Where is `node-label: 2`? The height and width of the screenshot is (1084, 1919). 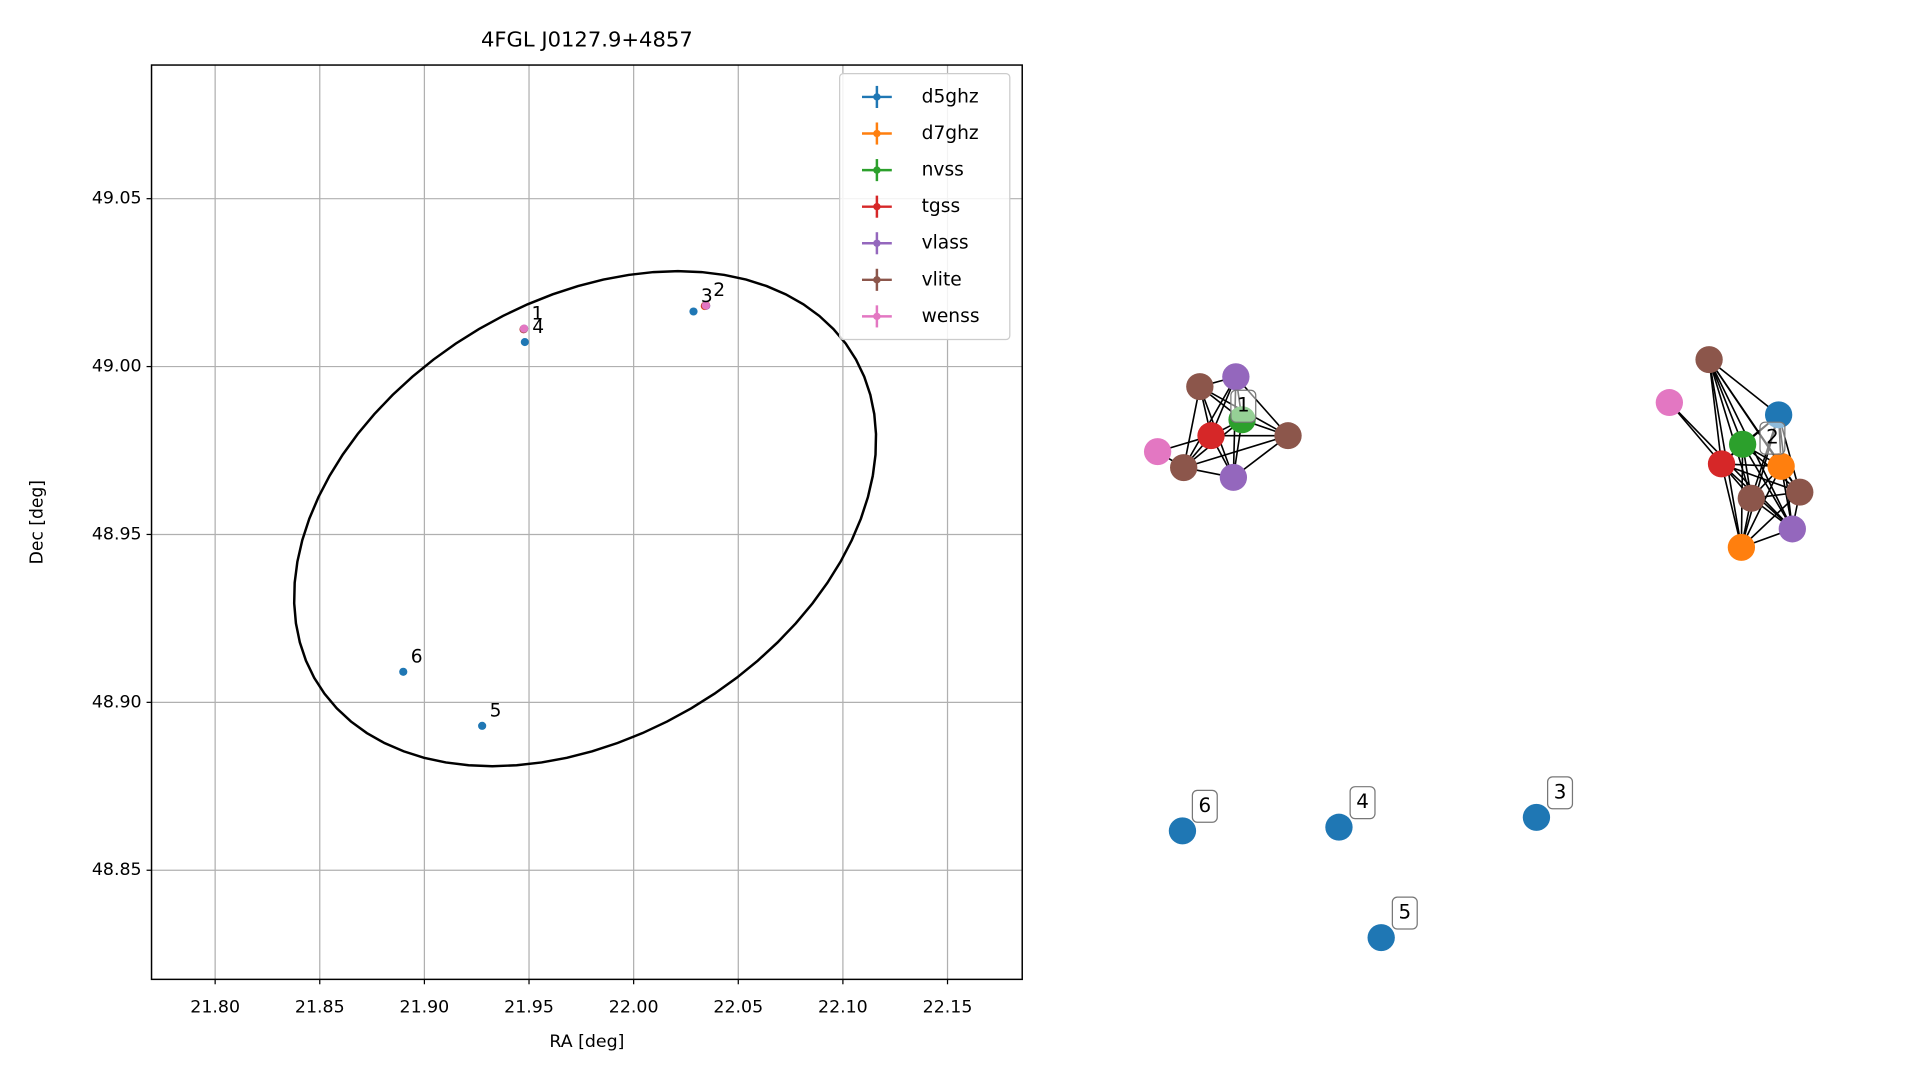 node-label: 2 is located at coordinates (1772, 437).